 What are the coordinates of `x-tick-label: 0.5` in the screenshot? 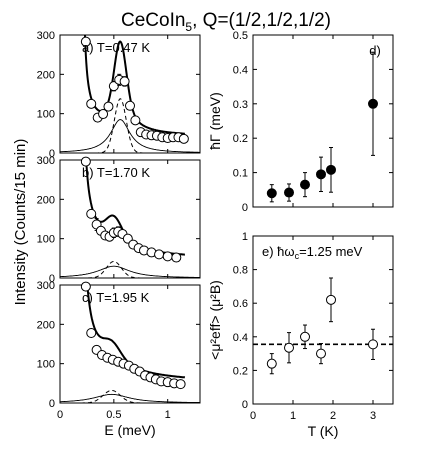 It's located at (113, 415).